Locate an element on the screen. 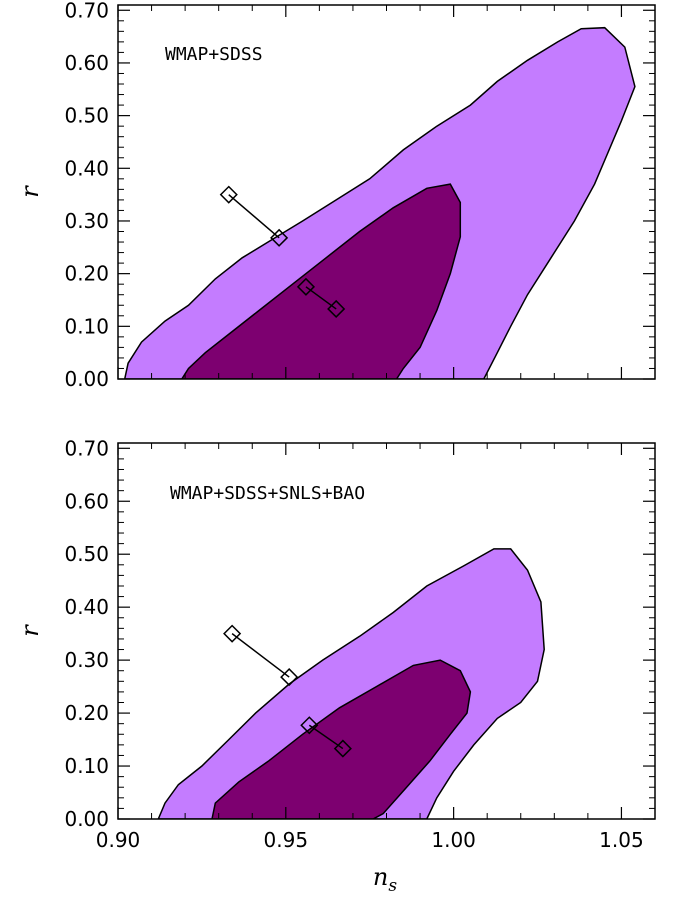  x-axis-title-base: n is located at coordinates (380, 877).